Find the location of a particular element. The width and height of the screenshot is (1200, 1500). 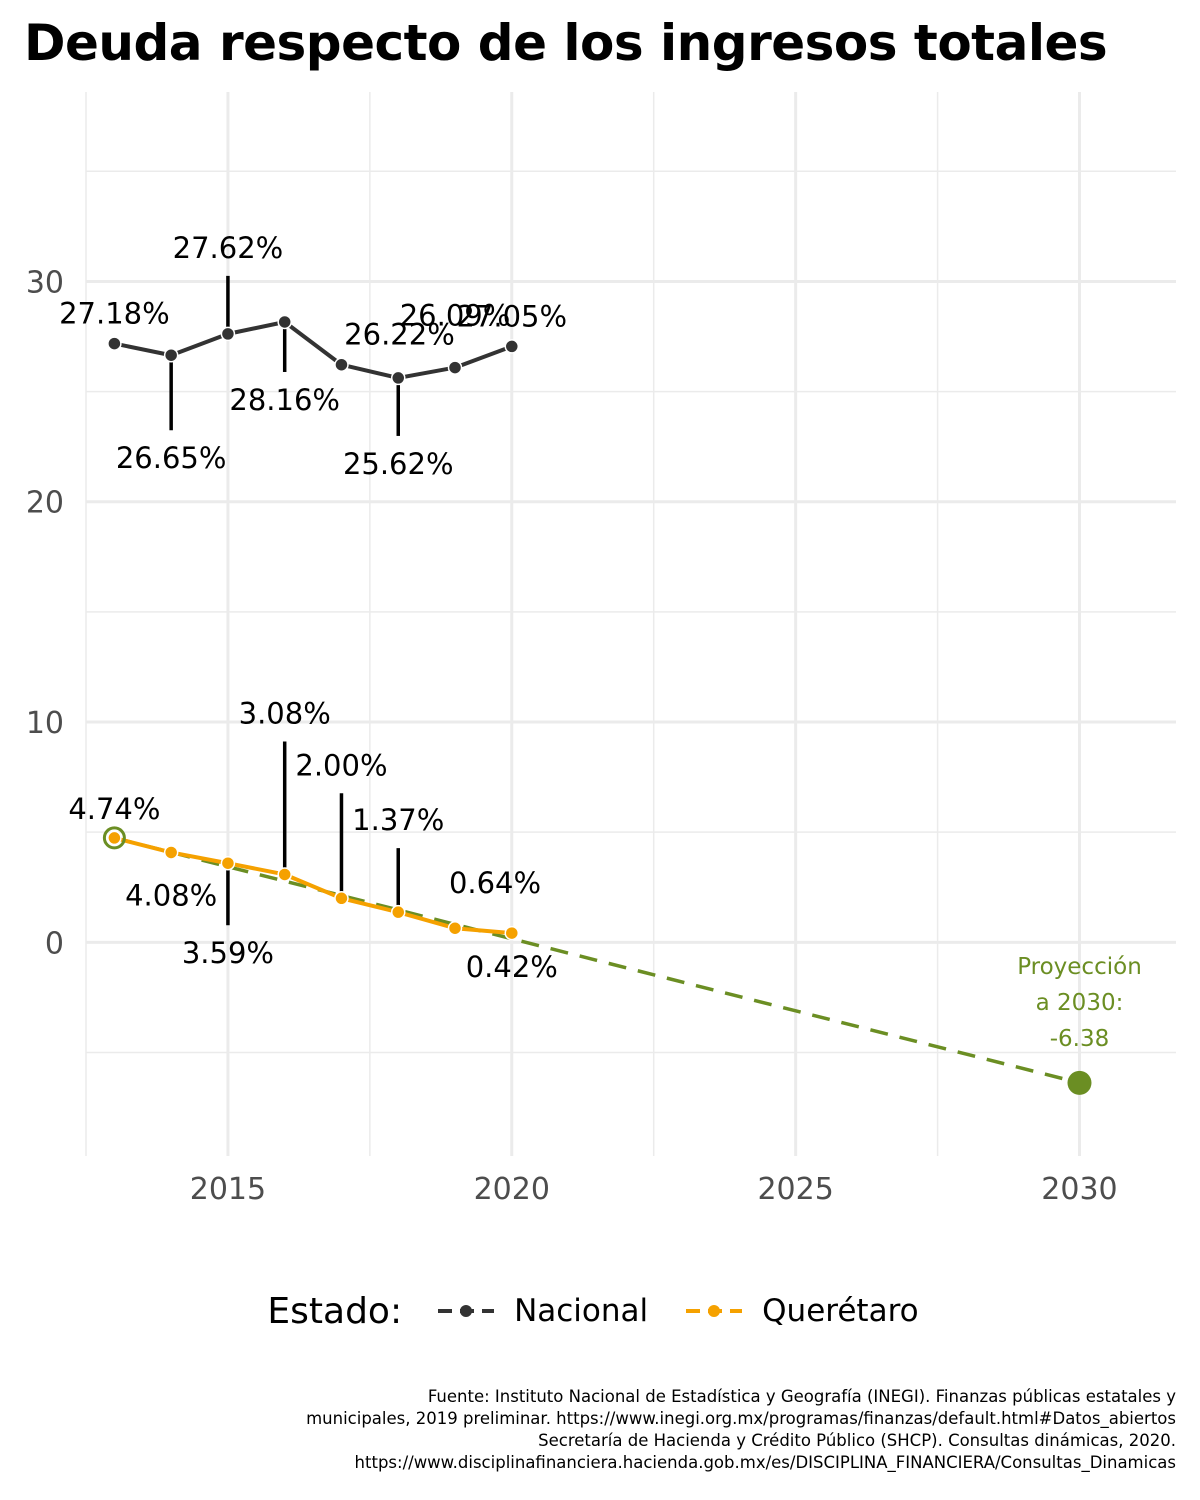

data-label: 28.16% is located at coordinates (284, 400).